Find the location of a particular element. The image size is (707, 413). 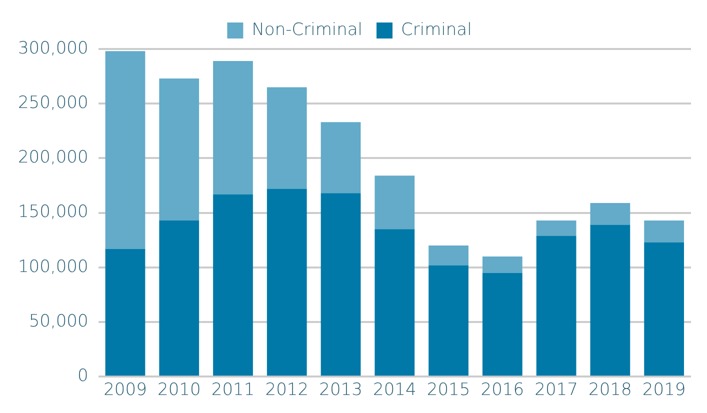

x-tick-label: 2015 is located at coordinates (448, 390).